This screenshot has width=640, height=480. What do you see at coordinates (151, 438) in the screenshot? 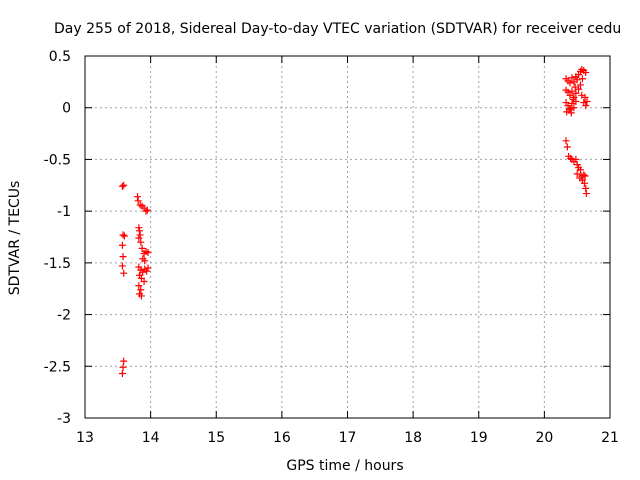
I see `x-tick-label: 14` at bounding box center [151, 438].